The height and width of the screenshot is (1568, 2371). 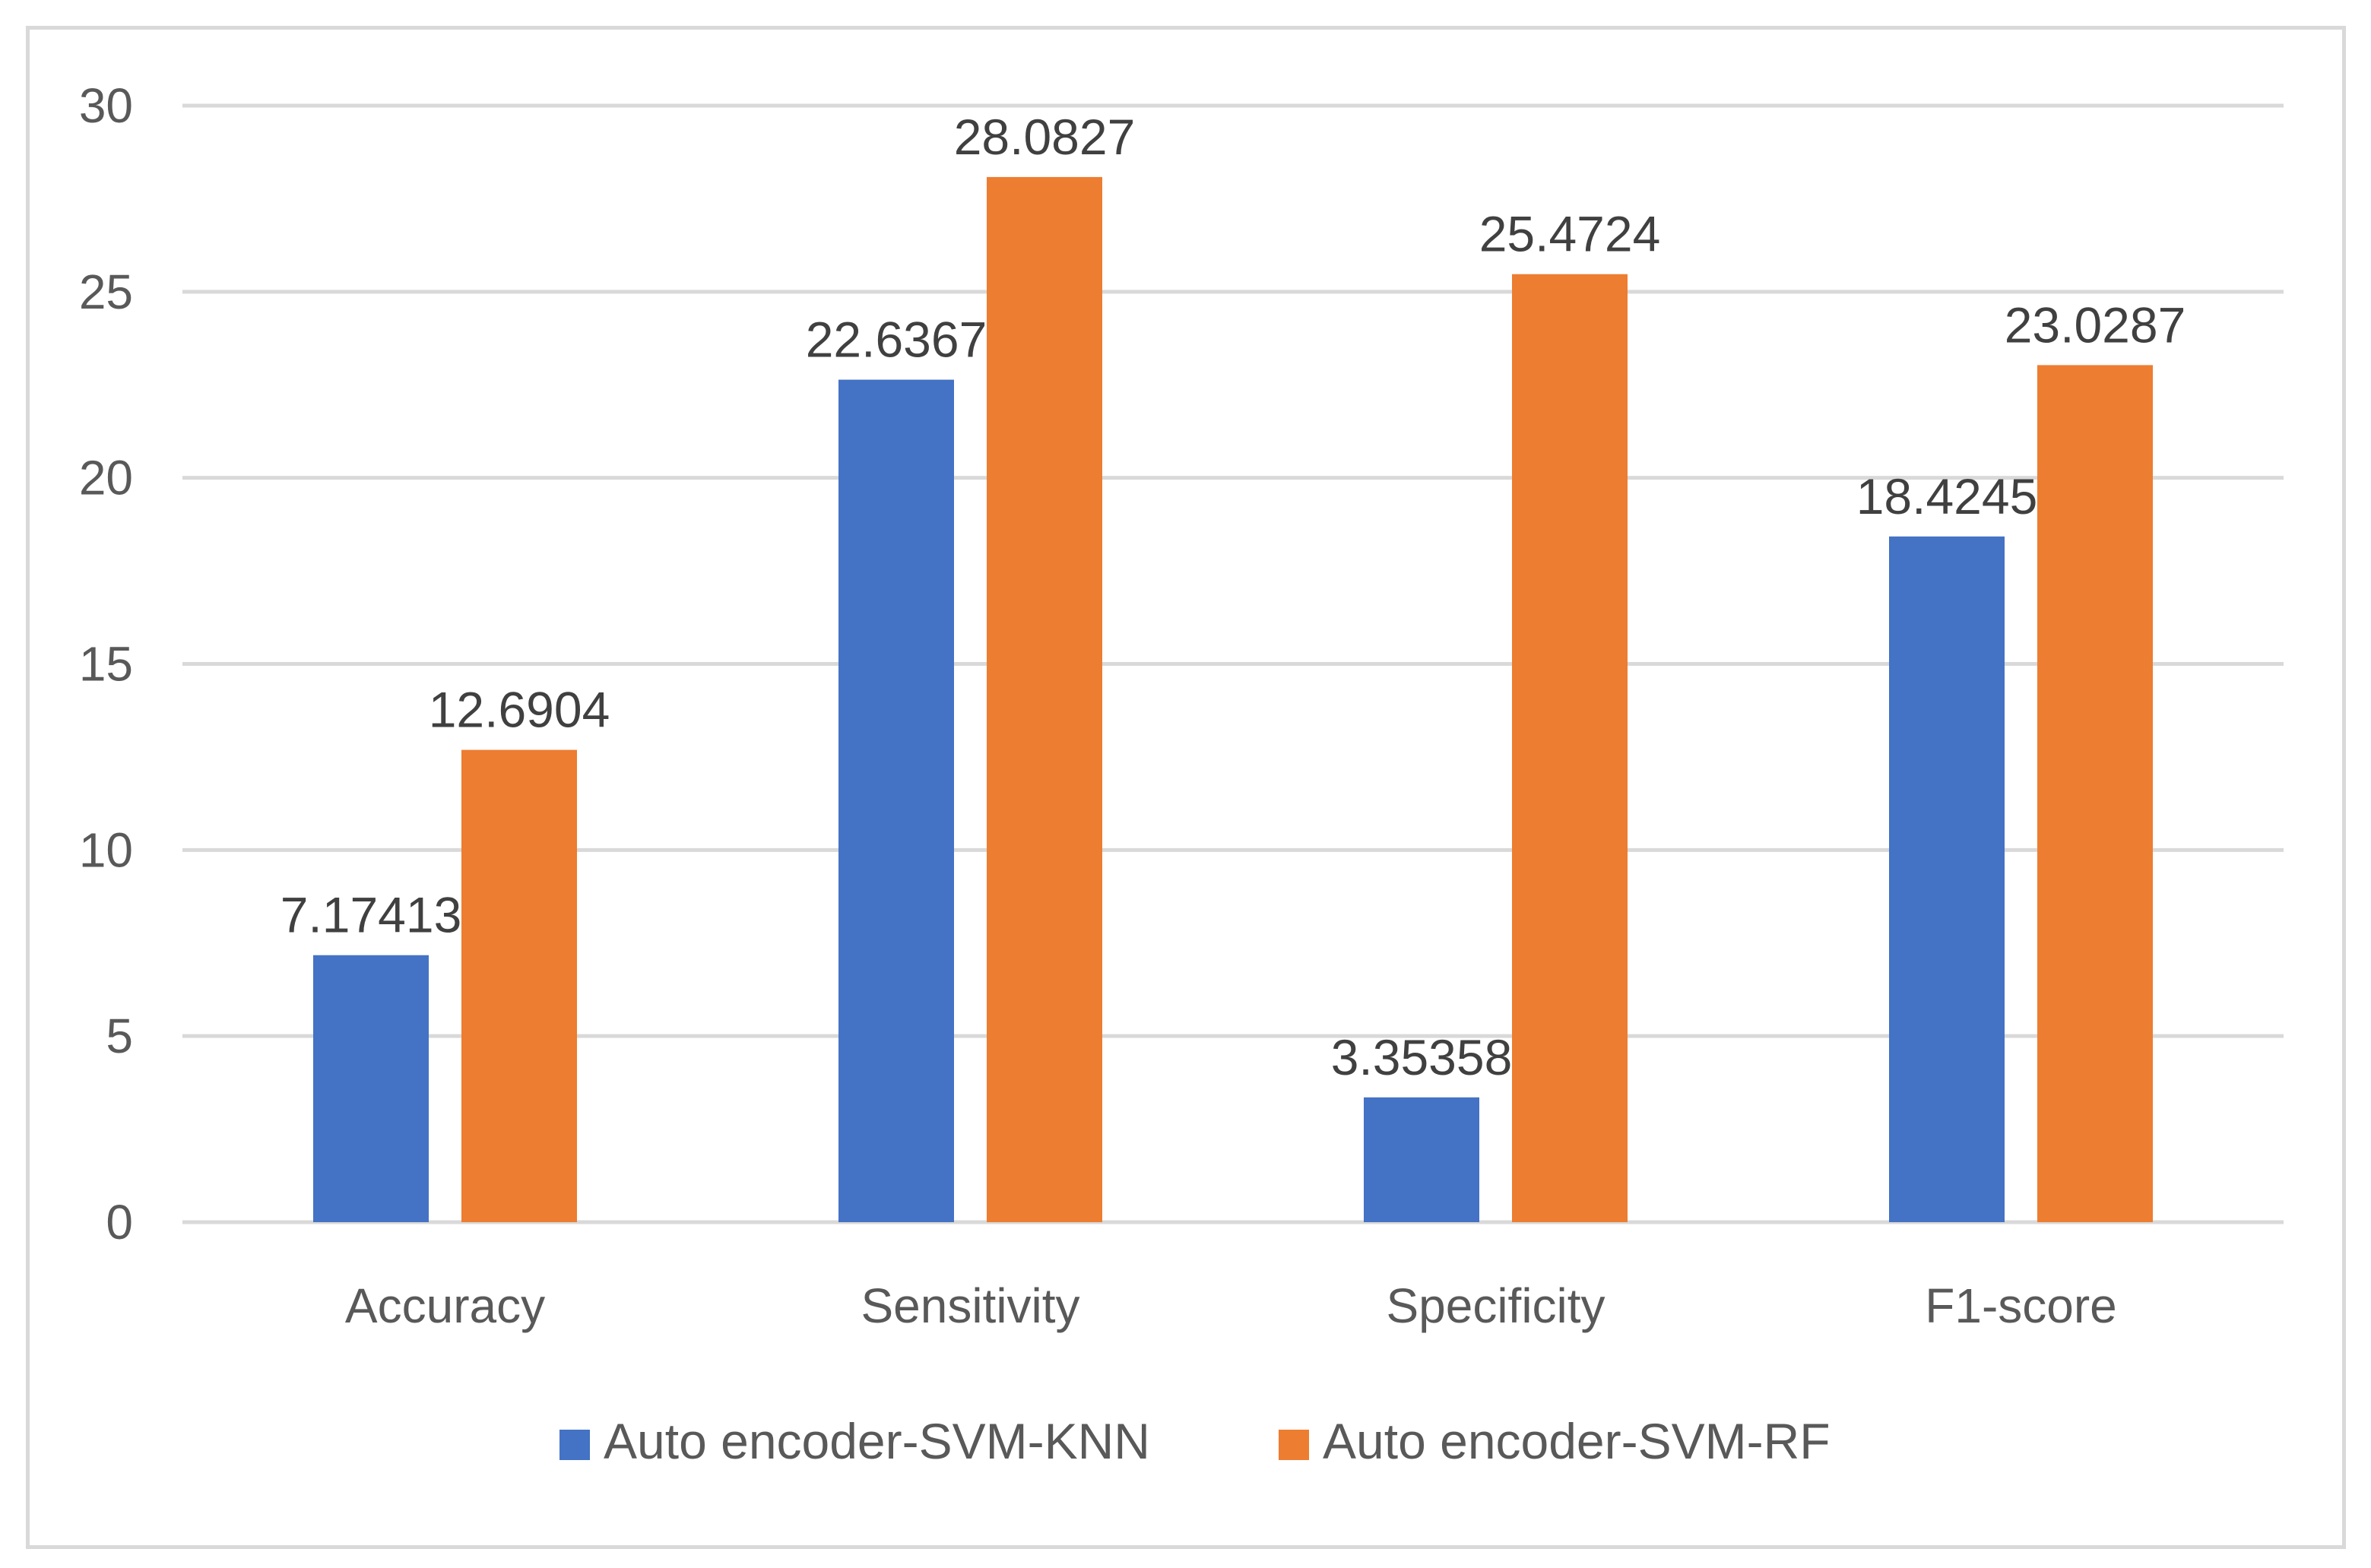 What do you see at coordinates (1570, 748) in the screenshot?
I see `bar-rf-specificity` at bounding box center [1570, 748].